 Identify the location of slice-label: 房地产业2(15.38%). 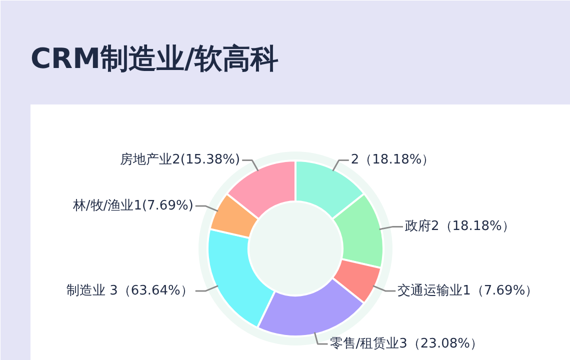
(180, 160).